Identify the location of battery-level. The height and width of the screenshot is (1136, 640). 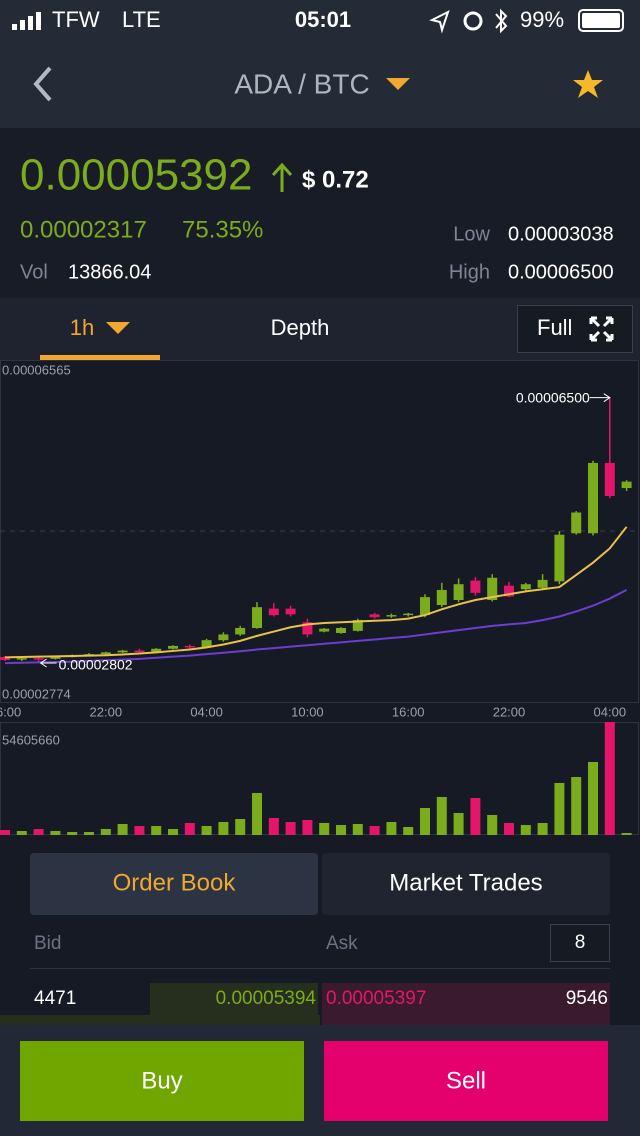
(601, 20).